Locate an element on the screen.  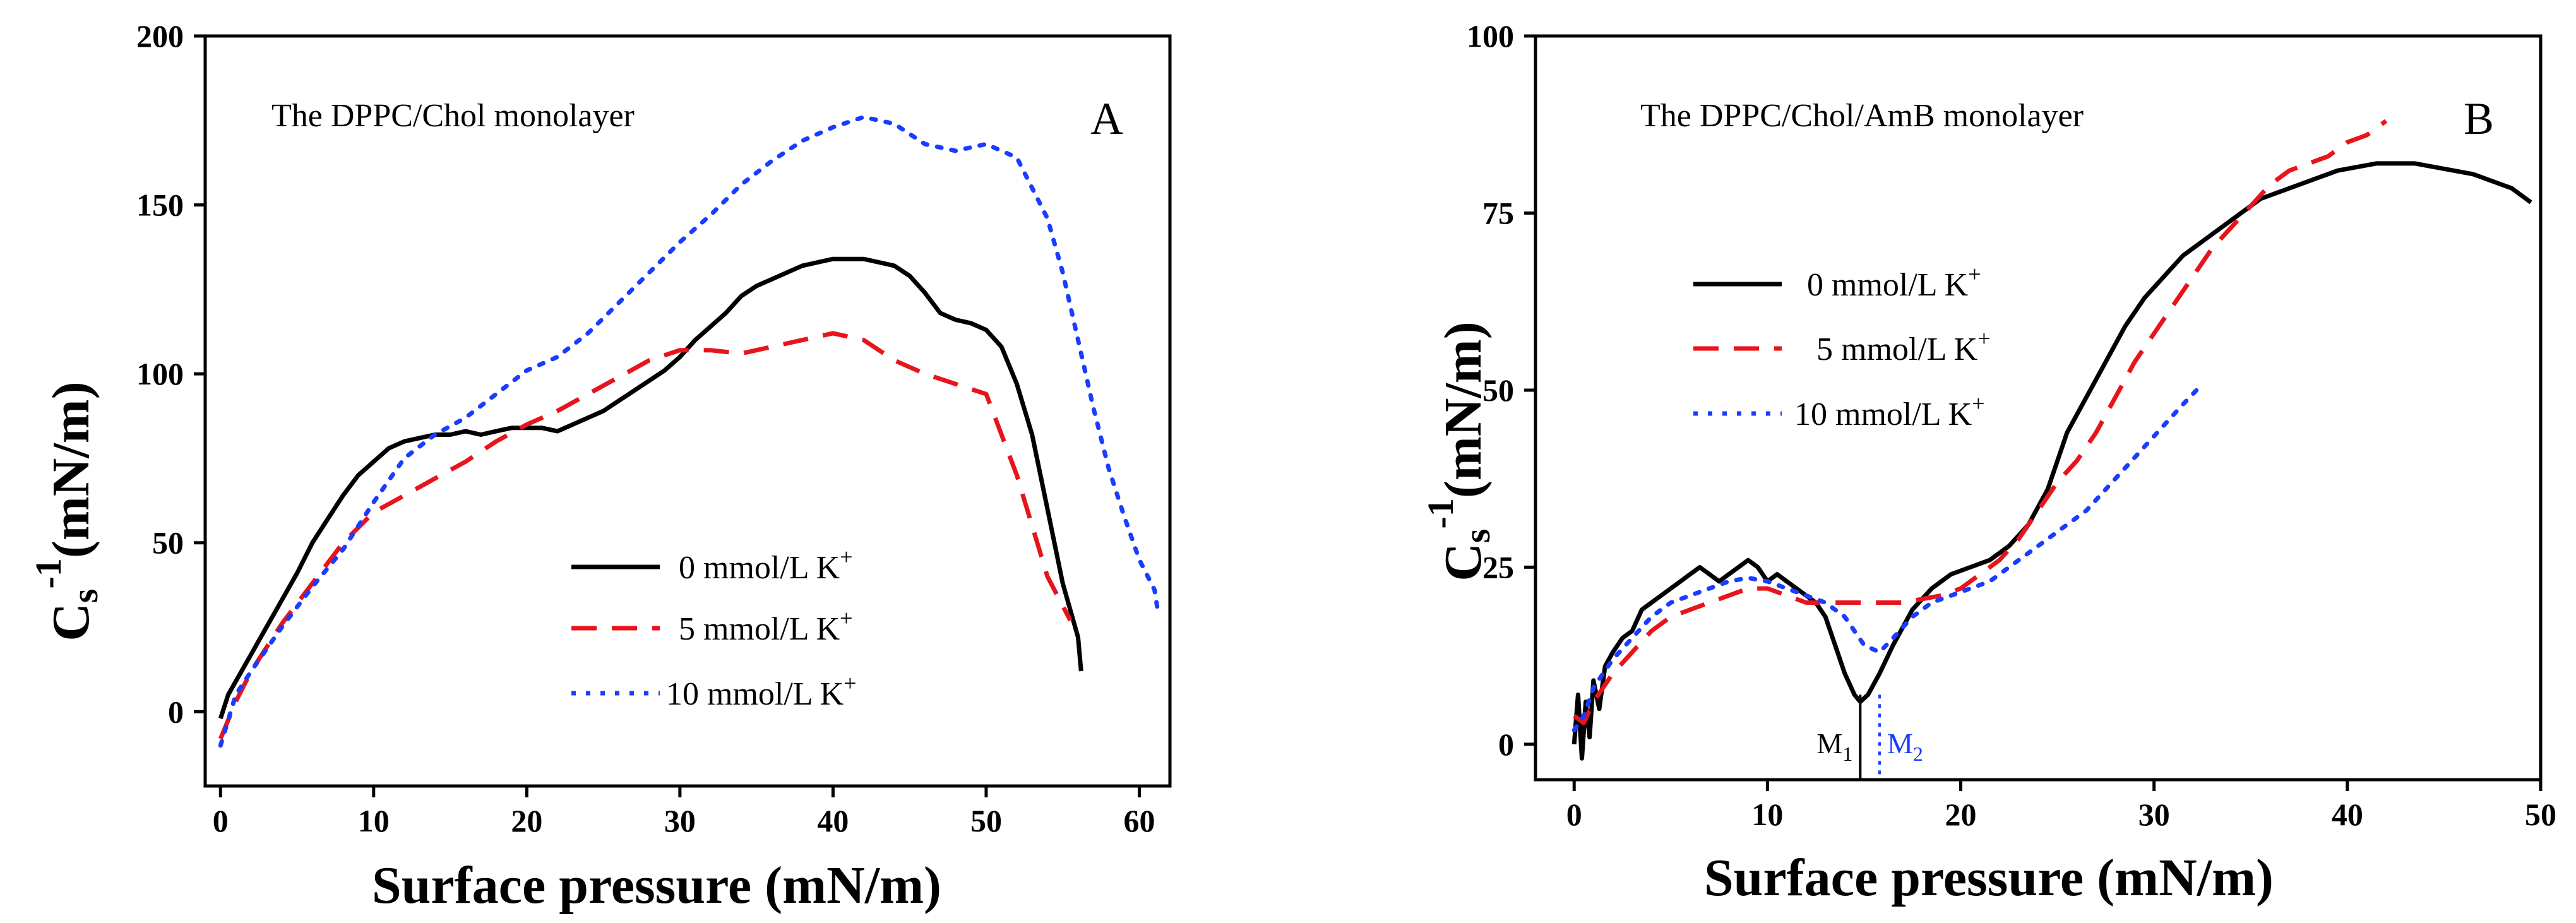
marker-label: M2 is located at coordinates (1905, 746).